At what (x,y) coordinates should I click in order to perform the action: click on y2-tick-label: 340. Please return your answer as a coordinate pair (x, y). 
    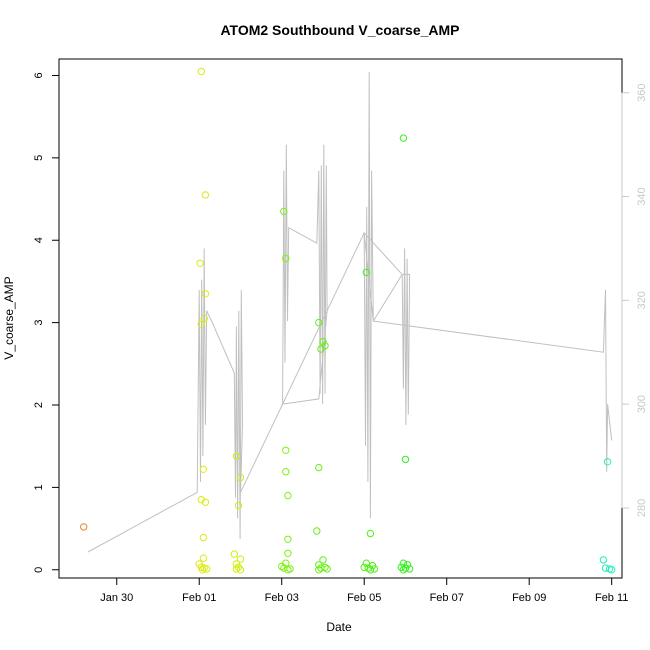
    Looking at the image, I should click on (642, 196).